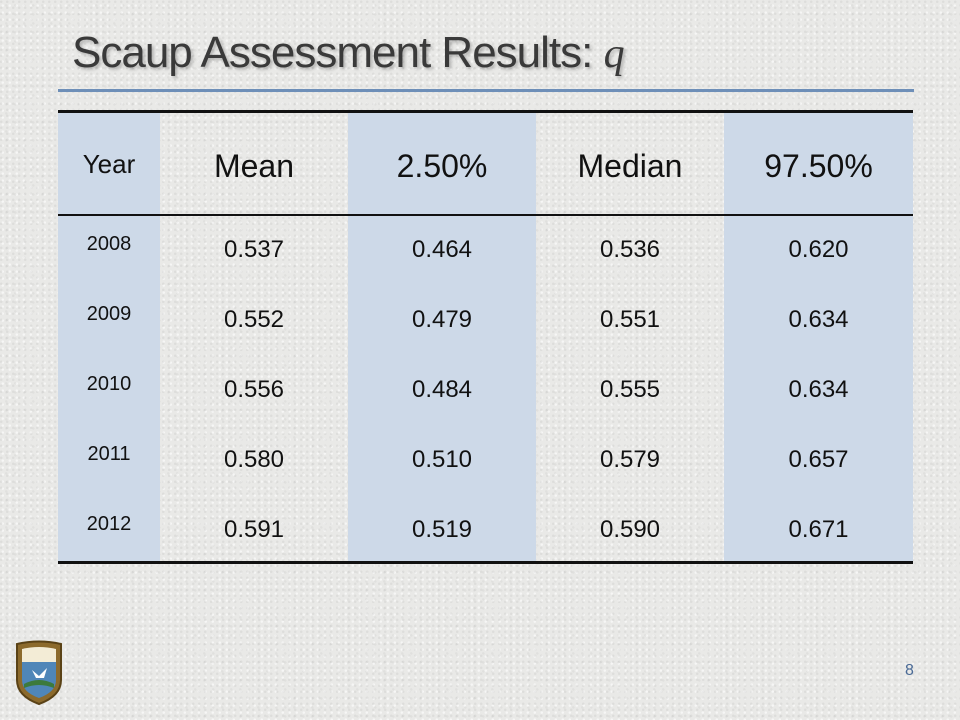 This screenshot has height=720, width=960. Describe the element at coordinates (818, 459) in the screenshot. I see `cell-upper-ci: 0.657` at that location.